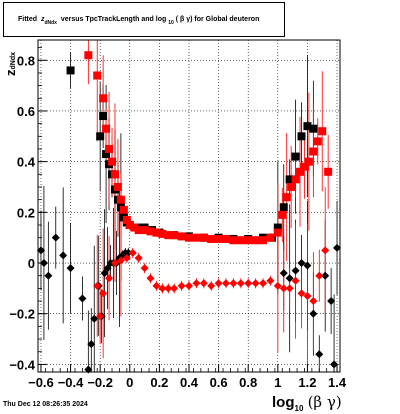  I want to click on title-middle: versus TpcTrackLength and log, so click(113, 19).